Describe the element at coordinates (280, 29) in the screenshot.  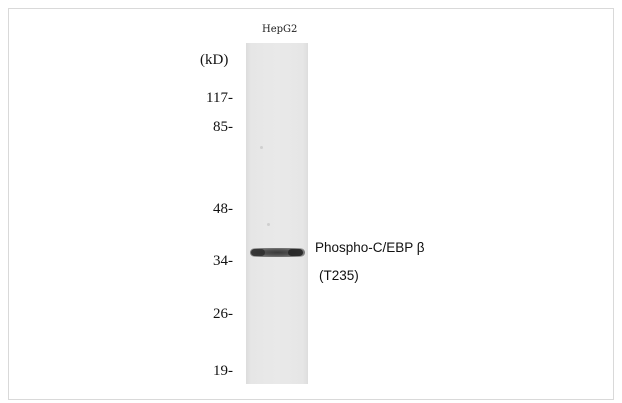
I see `lane-label: HepG2` at that location.